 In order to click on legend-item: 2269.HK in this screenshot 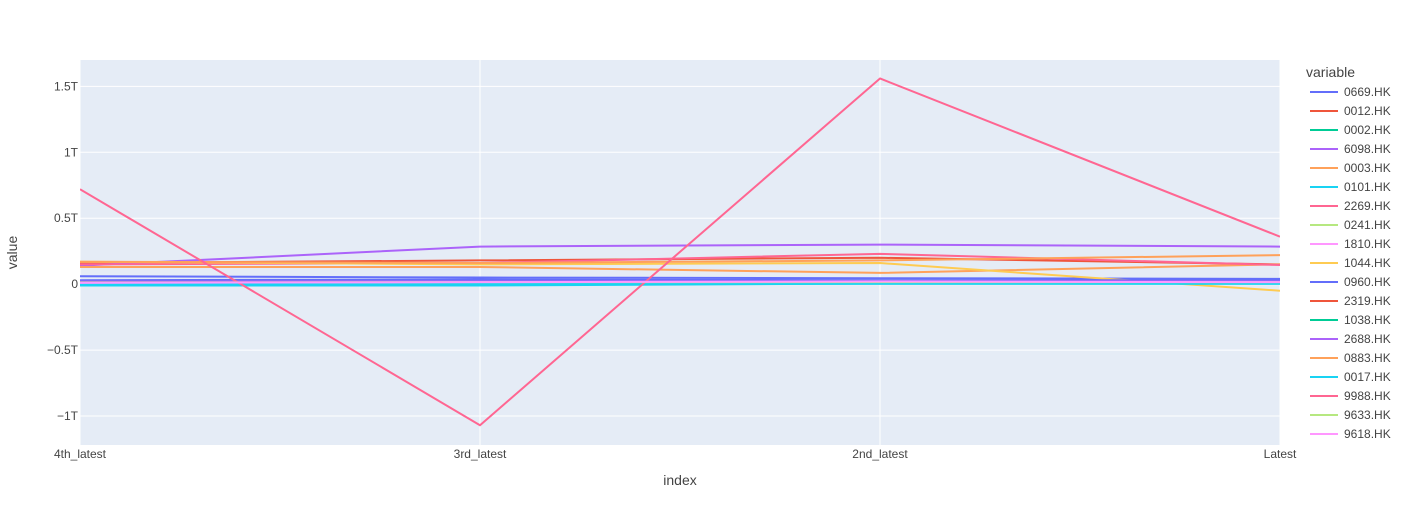, I will do `click(1350, 206)`.